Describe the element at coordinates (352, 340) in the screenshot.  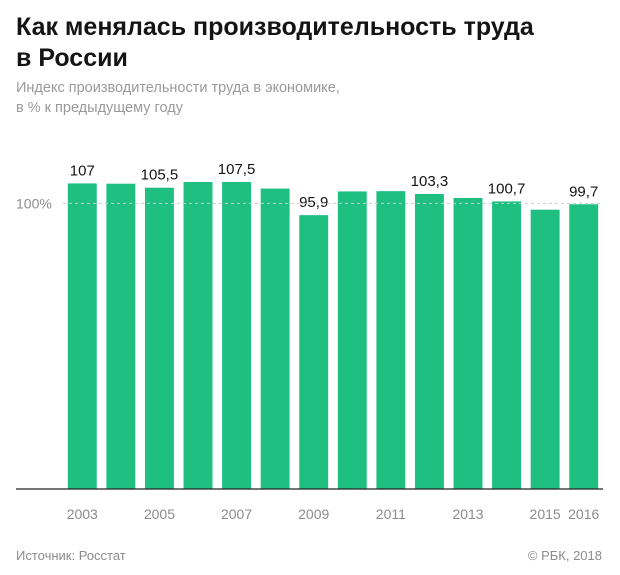
I see `bar-2010` at that location.